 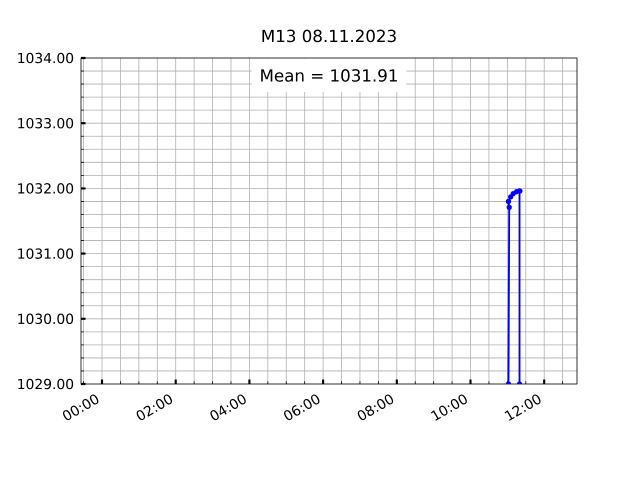 What do you see at coordinates (329, 36) in the screenshot?
I see `chart-title: M13 08.11.2023` at bounding box center [329, 36].